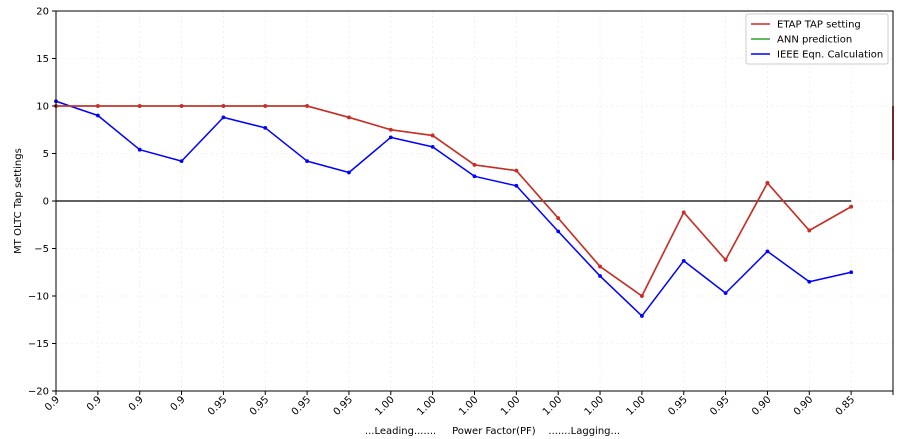 The image size is (915, 439). What do you see at coordinates (42, 202) in the screenshot?
I see `y-axis: −20 −15 −10 −5 0 5 10 15 20` at bounding box center [42, 202].